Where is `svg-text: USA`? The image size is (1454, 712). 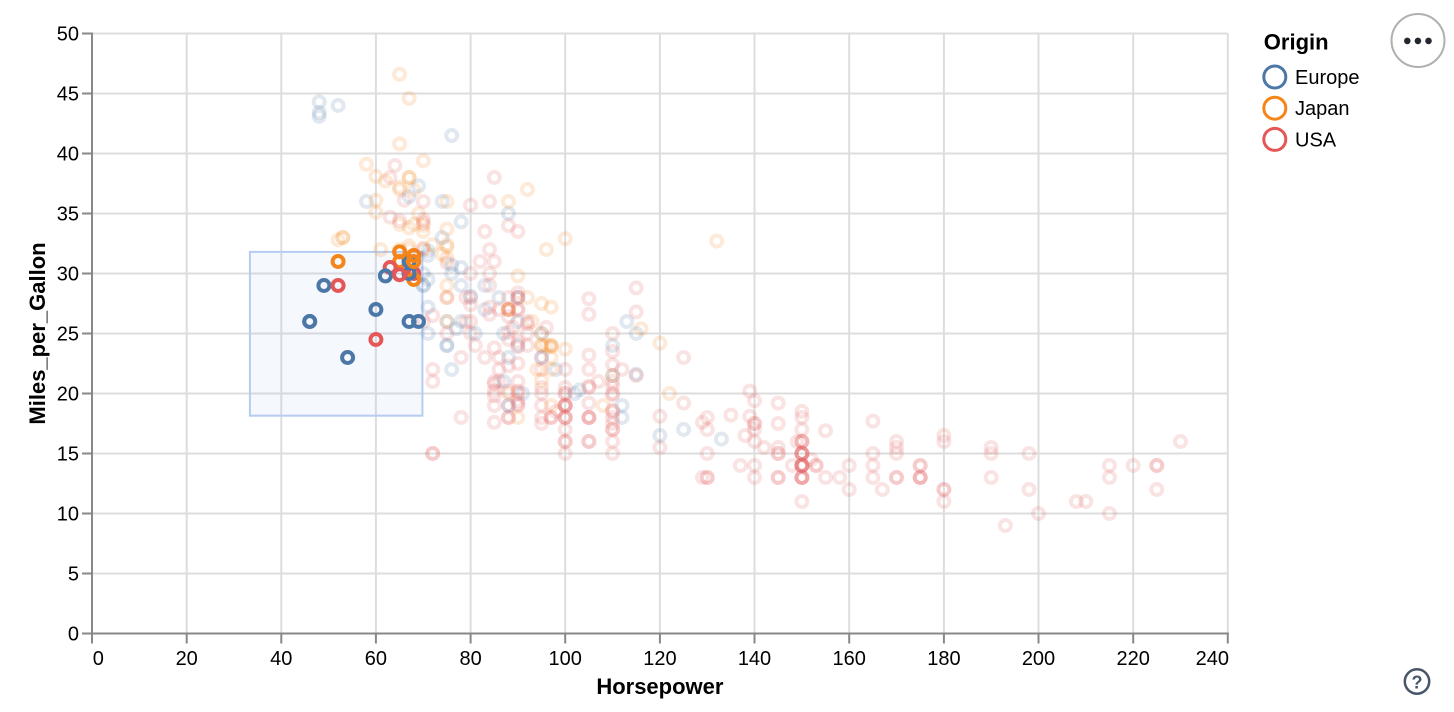
svg-text: USA is located at coordinates (1316, 140).